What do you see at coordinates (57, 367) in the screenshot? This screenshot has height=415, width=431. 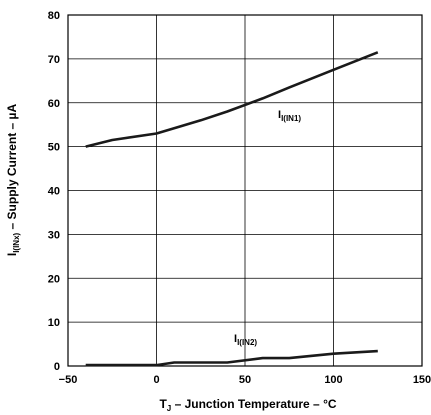 I see `y-tick-label: 0` at bounding box center [57, 367].